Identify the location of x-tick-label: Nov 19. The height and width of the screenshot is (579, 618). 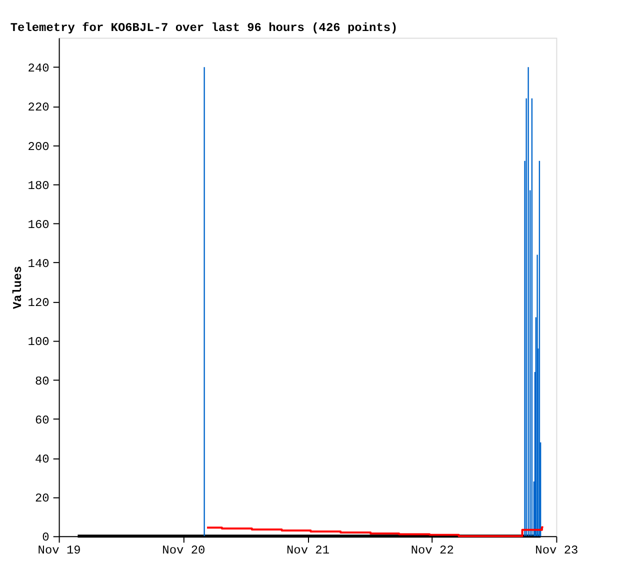
(59, 551).